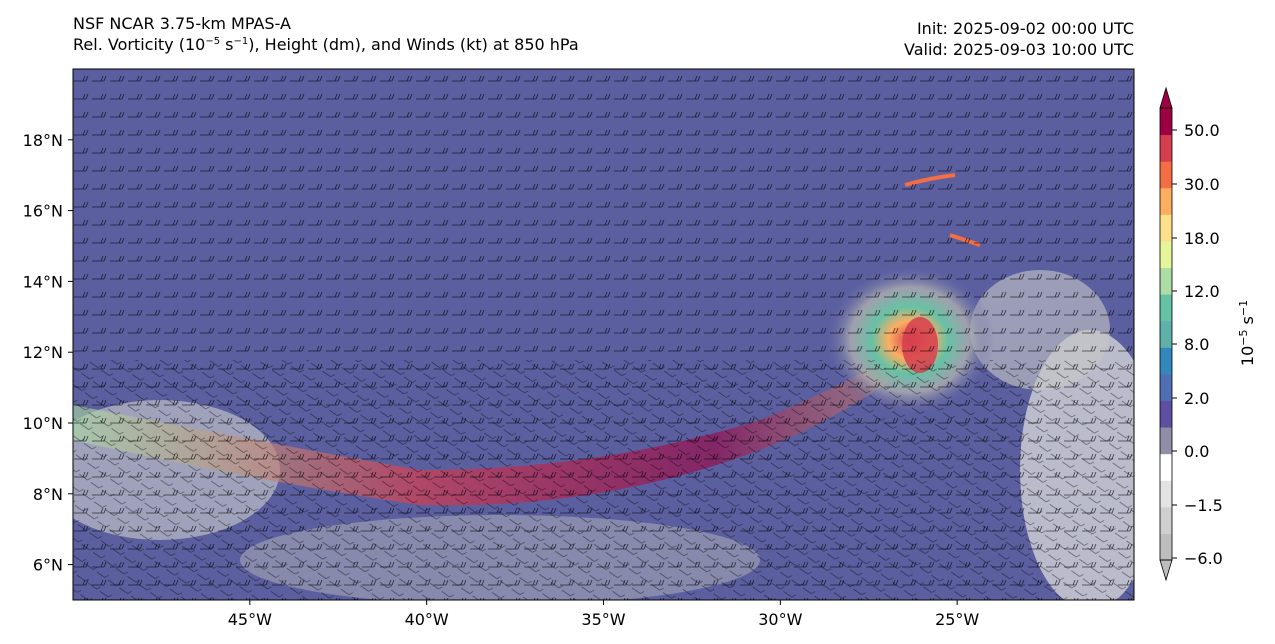 The height and width of the screenshot is (644, 1275). I want to click on valid-time: Valid: 2025-09-03 10:00 UTC, so click(1018, 49).